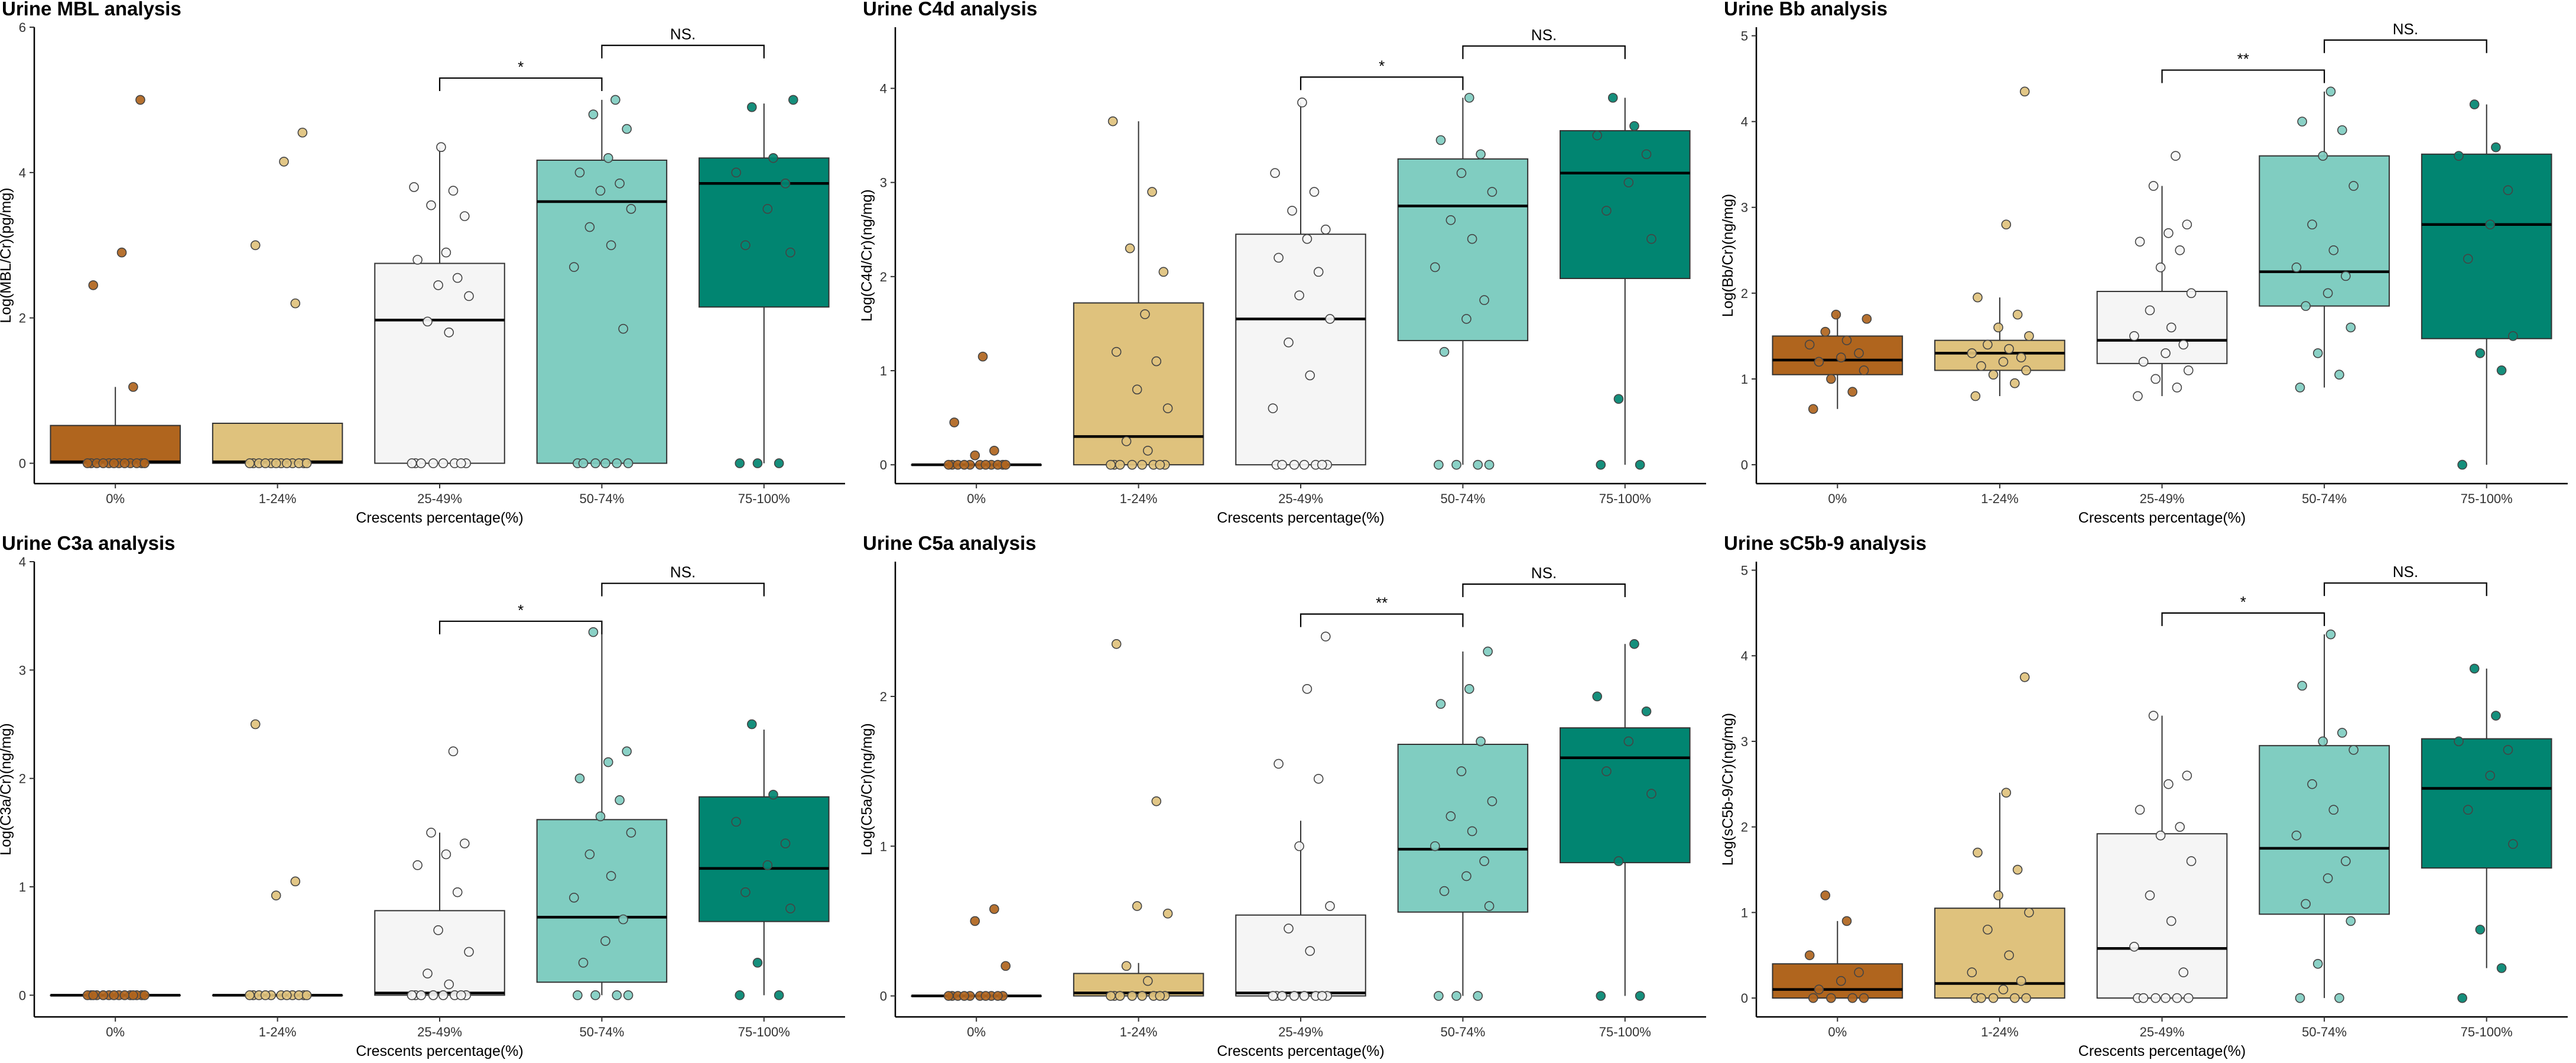 The height and width of the screenshot is (1063, 2576). I want to click on y-tick-label: 1, so click(22, 887).